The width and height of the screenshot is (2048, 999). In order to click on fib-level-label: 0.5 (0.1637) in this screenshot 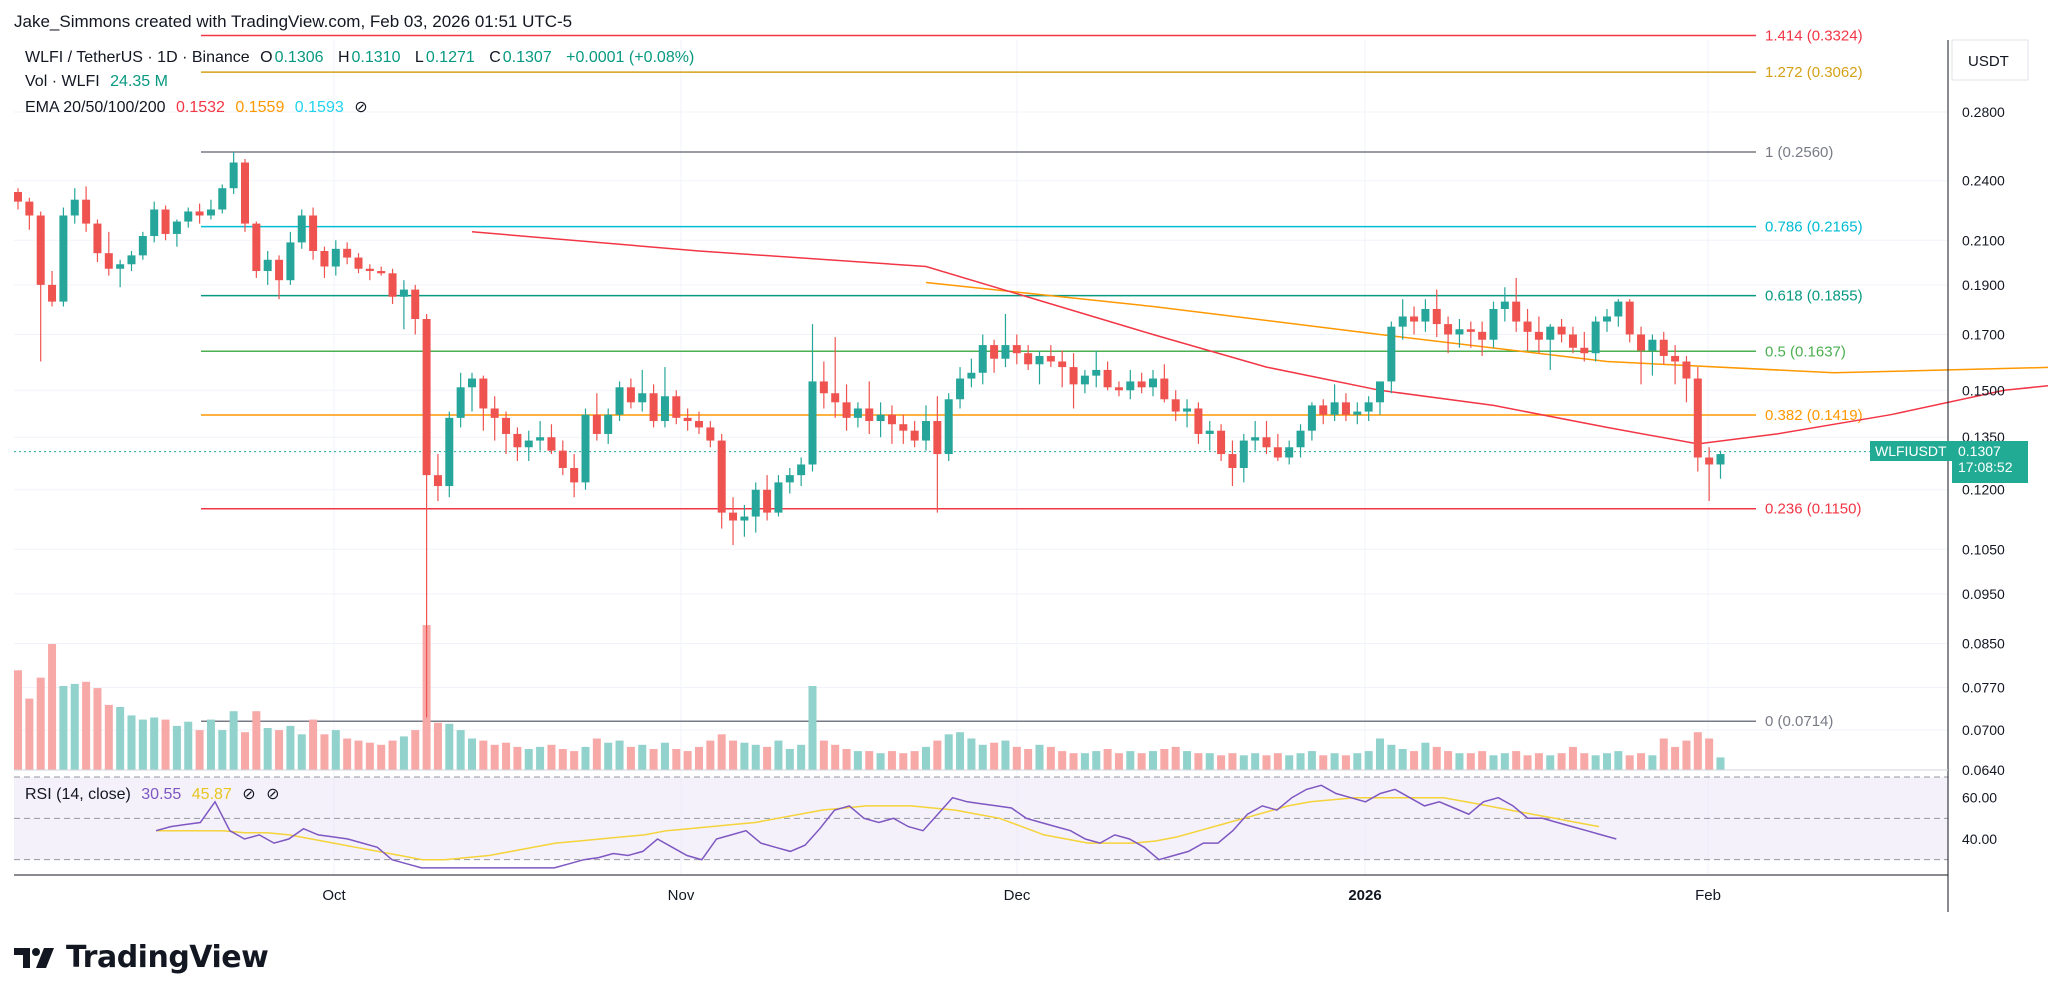, I will do `click(1805, 351)`.